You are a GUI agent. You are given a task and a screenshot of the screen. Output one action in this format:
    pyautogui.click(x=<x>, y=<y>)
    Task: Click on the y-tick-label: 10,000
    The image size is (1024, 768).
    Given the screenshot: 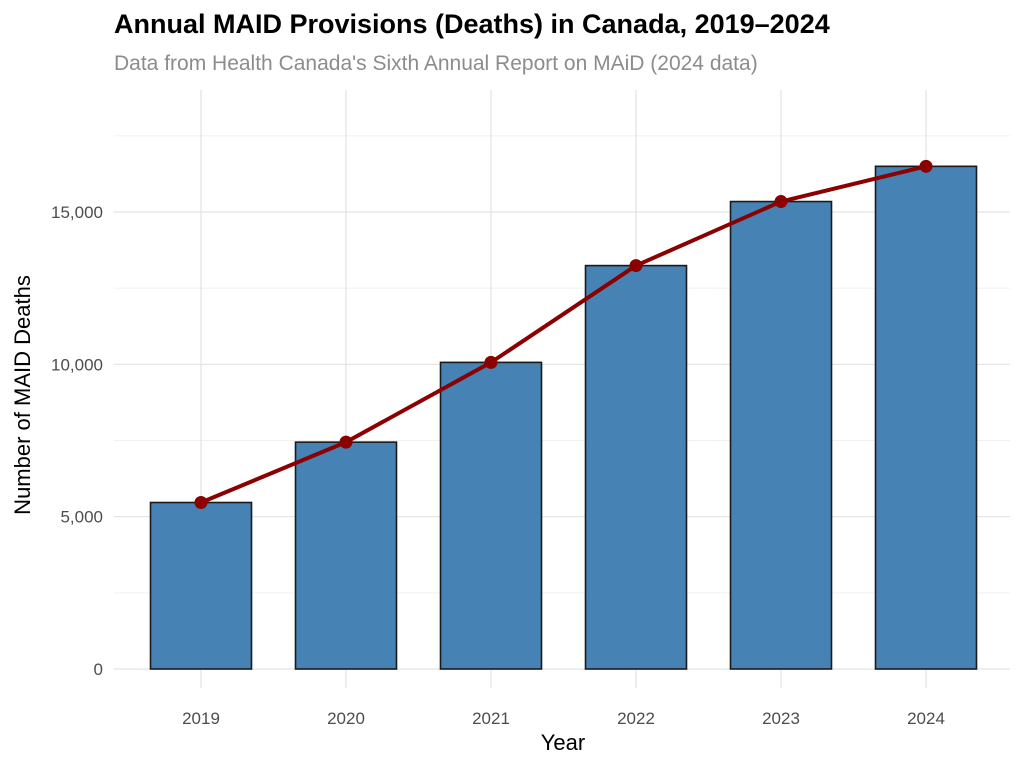 What is the action you would take?
    pyautogui.click(x=77, y=364)
    